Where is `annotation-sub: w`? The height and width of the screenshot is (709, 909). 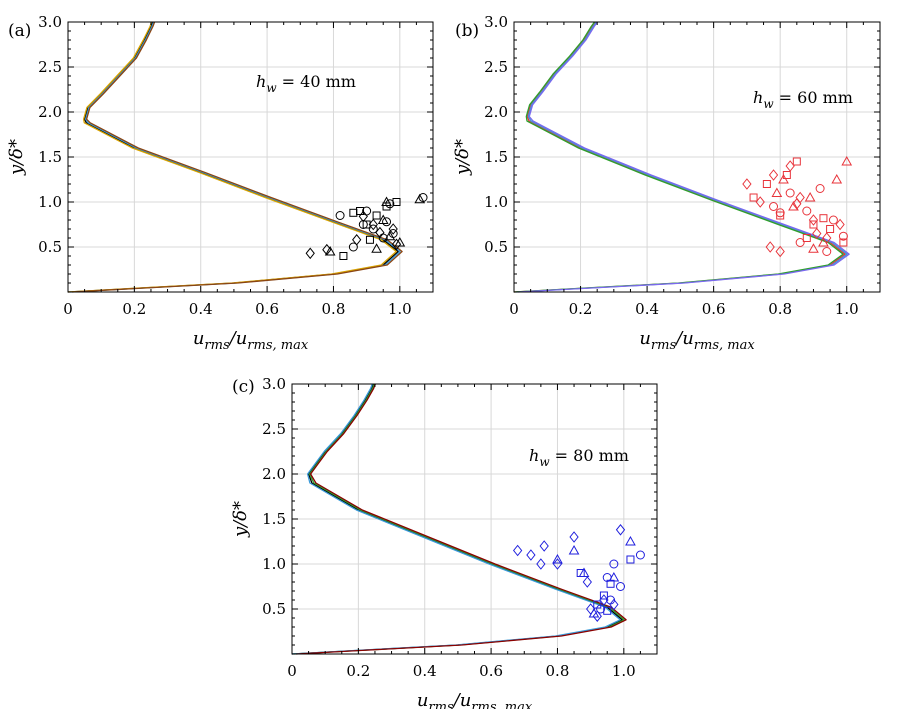 annotation-sub: w is located at coordinates (768, 104).